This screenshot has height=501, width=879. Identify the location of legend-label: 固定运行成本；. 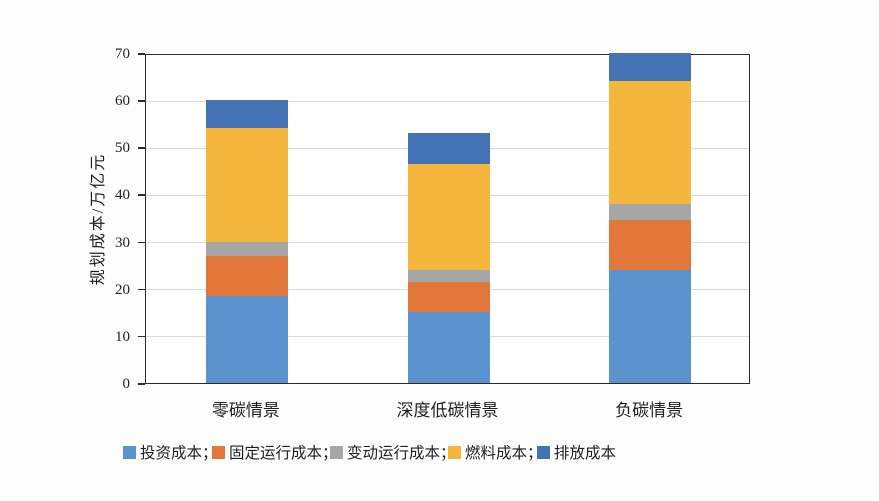
(283, 453).